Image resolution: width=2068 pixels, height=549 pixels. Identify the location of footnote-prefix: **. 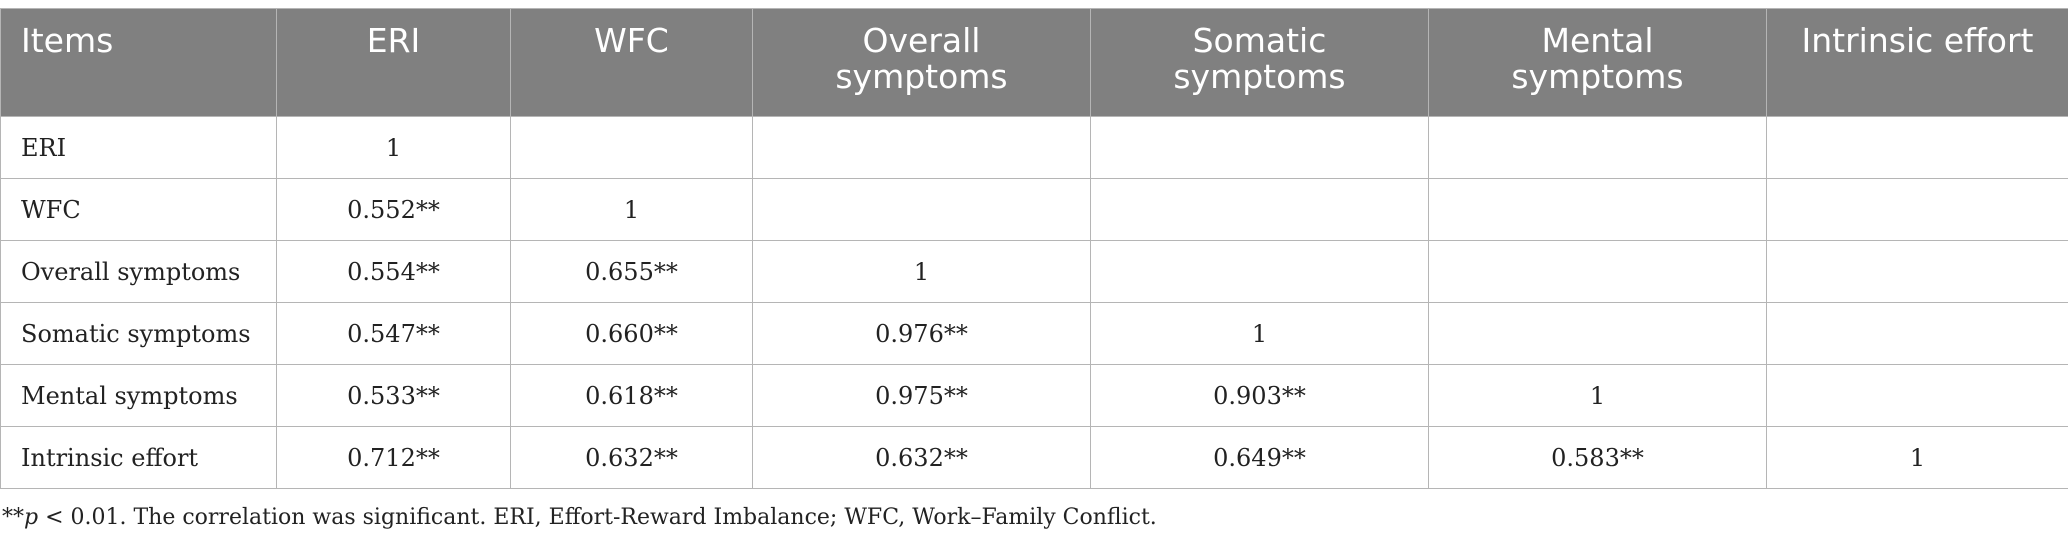
(13, 517).